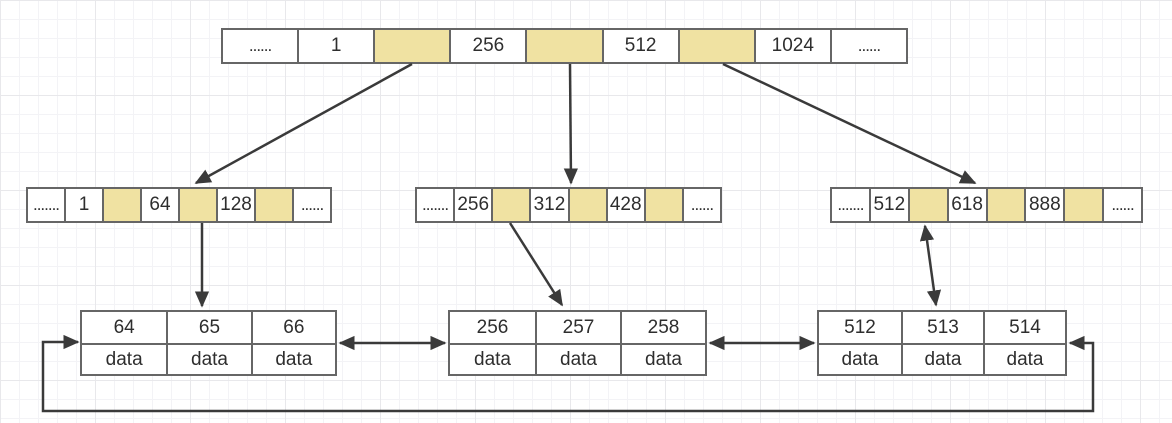 This screenshot has height=423, width=1172. I want to click on leaf-key-cell: 257, so click(577, 327).